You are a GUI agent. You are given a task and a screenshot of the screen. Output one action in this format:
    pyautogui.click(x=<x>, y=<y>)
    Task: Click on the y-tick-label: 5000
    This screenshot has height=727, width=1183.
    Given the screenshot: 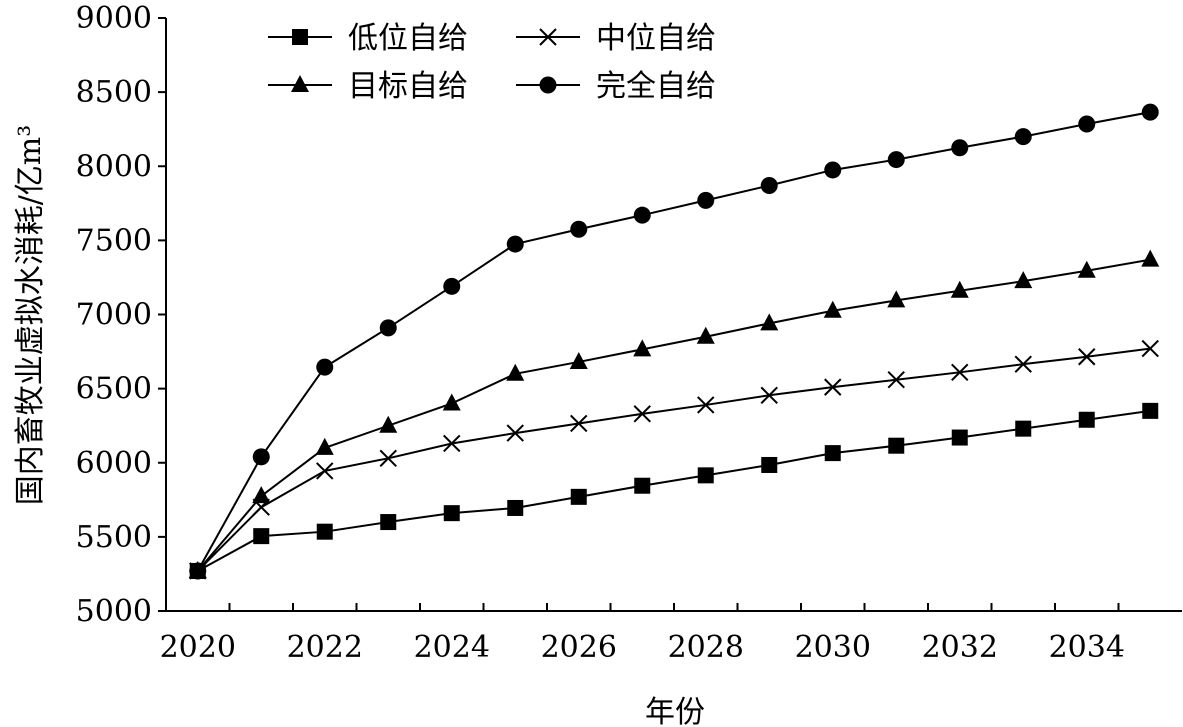 What is the action you would take?
    pyautogui.click(x=114, y=611)
    